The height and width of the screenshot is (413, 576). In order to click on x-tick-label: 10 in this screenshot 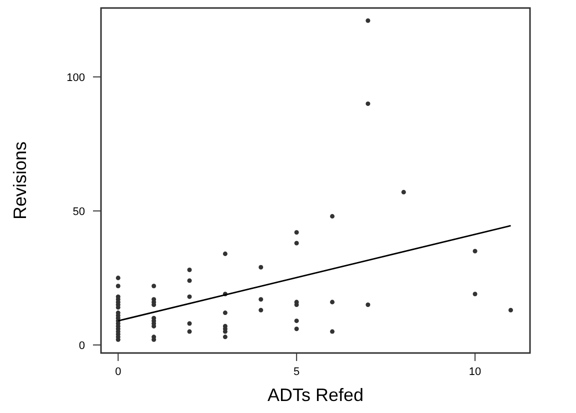, I will do `click(475, 372)`.